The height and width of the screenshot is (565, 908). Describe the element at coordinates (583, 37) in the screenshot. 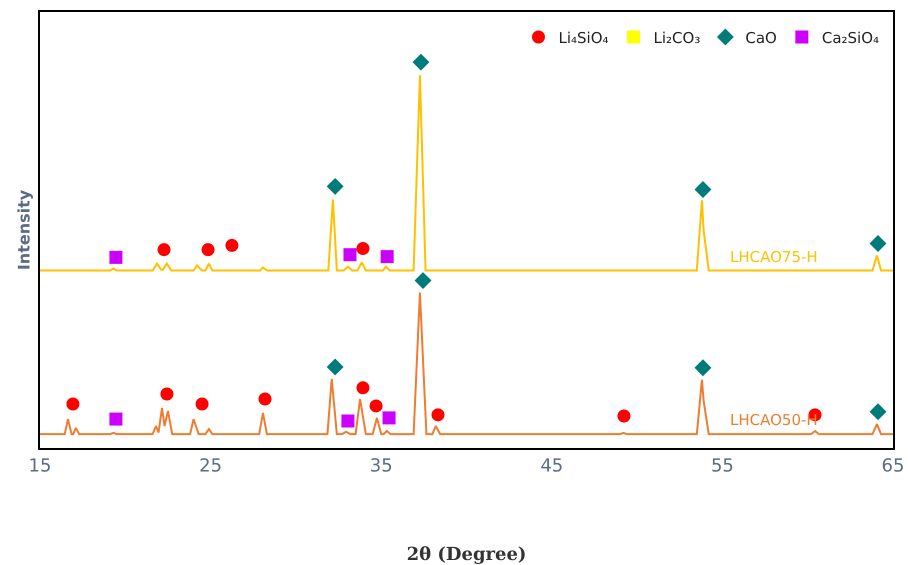

I see `legend-label: Li₄SiO₄` at that location.